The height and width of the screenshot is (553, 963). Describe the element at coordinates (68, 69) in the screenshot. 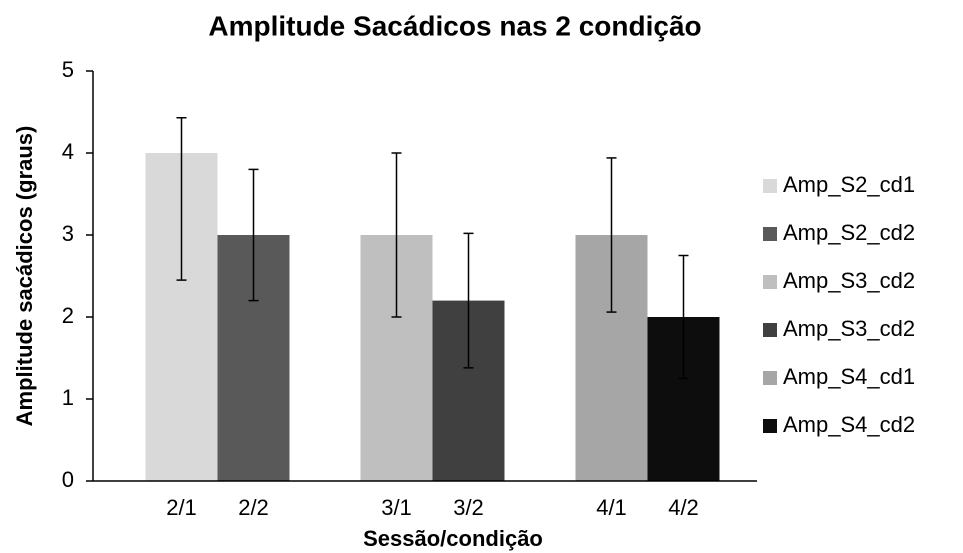

I see `y-tick-label: 5` at that location.